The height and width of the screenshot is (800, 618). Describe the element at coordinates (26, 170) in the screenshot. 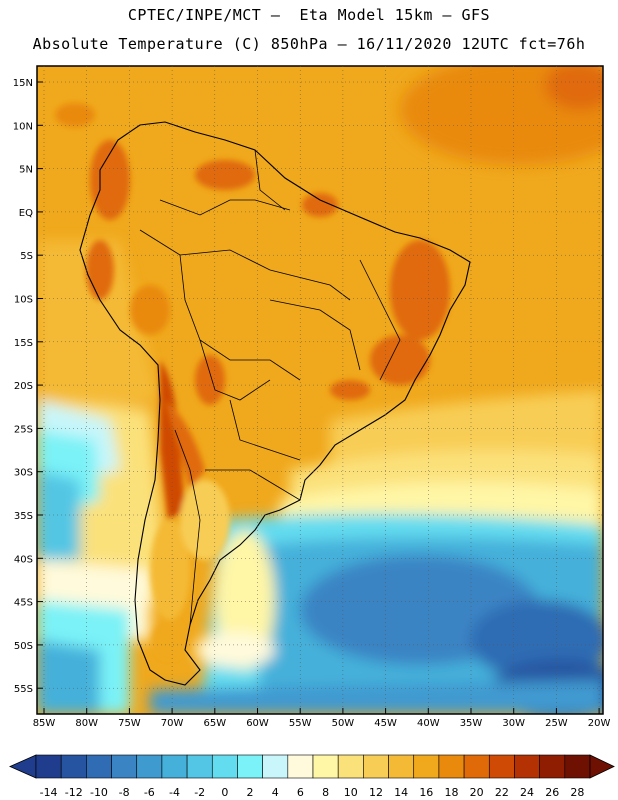

I see `lat-label: 5N` at that location.